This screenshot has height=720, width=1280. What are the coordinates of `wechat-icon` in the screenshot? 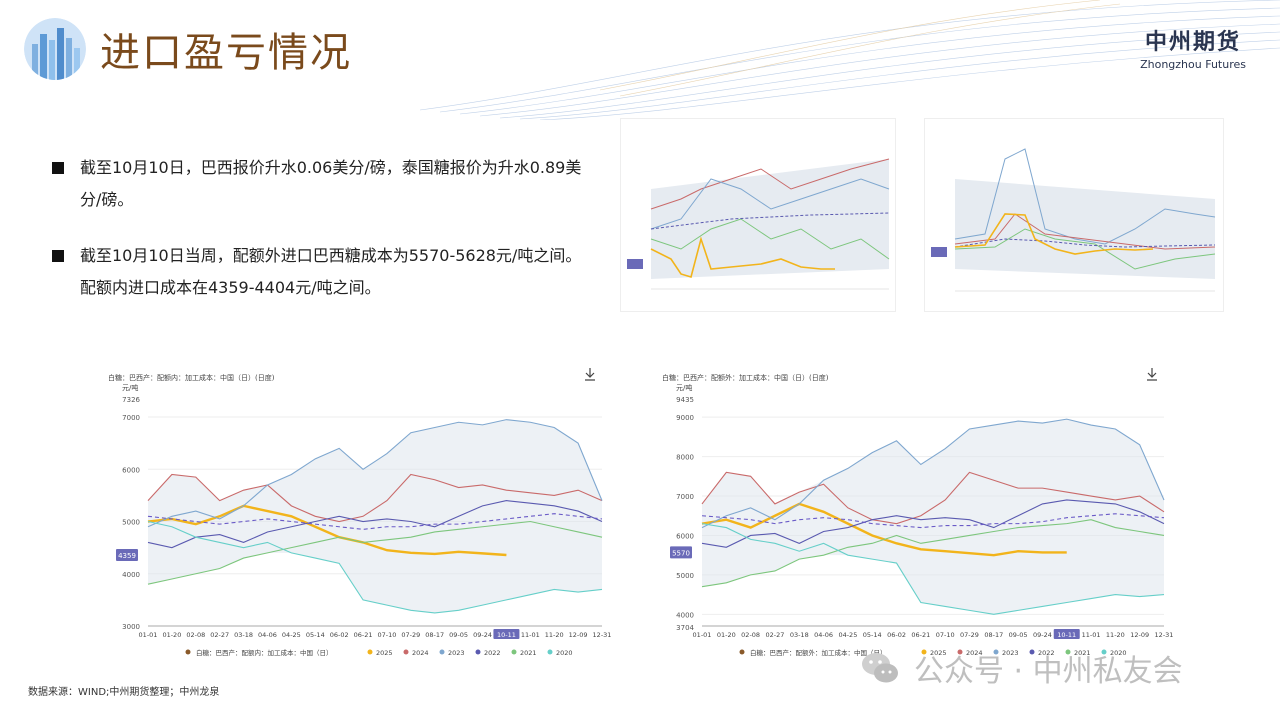 It's located at (880, 668).